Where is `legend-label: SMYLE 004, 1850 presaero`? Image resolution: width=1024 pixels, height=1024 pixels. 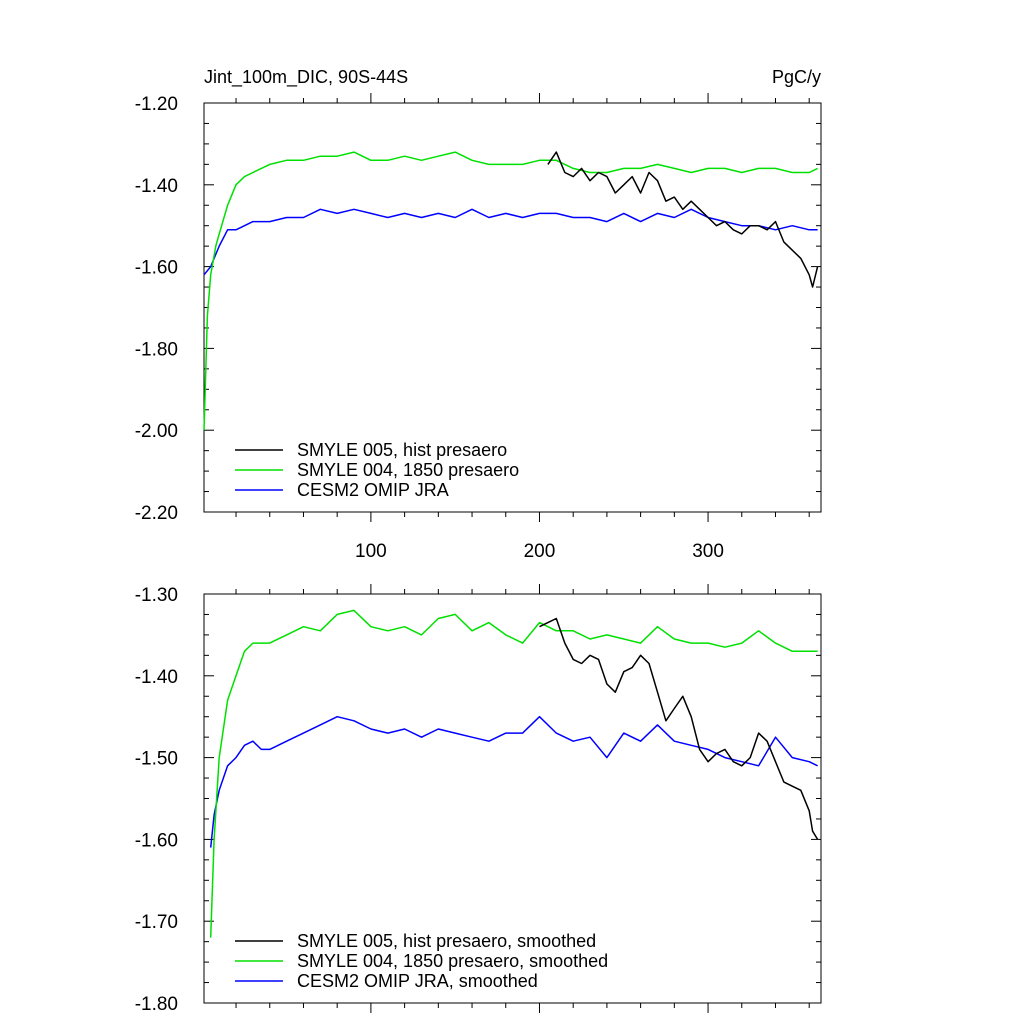 legend-label: SMYLE 004, 1850 presaero is located at coordinates (408, 470).